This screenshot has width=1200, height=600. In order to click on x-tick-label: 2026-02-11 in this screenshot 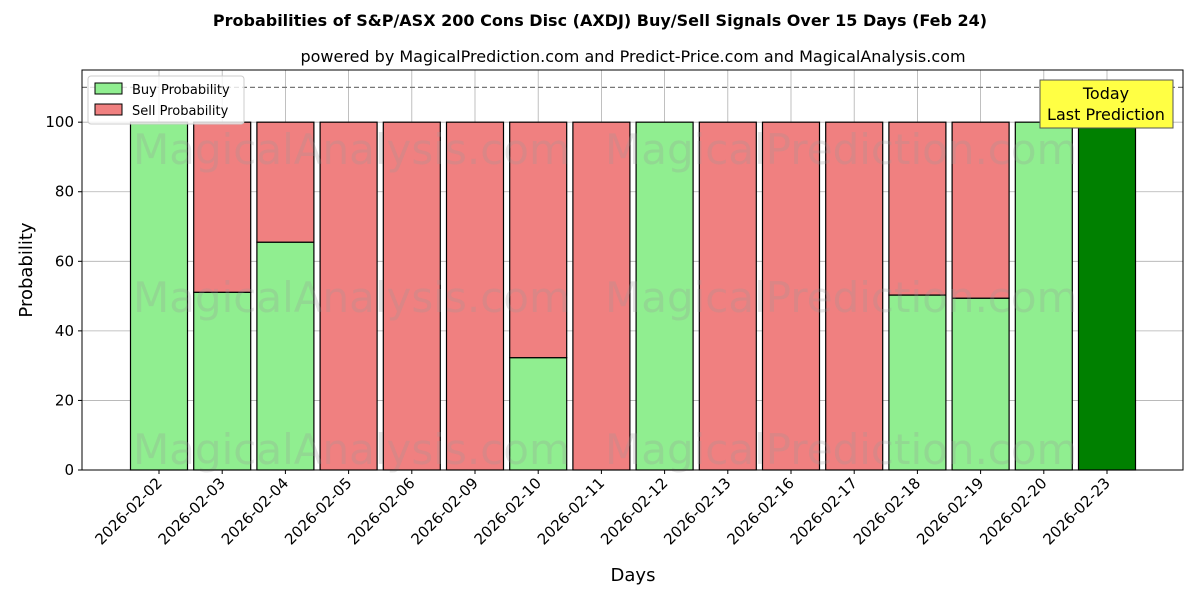, I will do `click(571, 511)`.